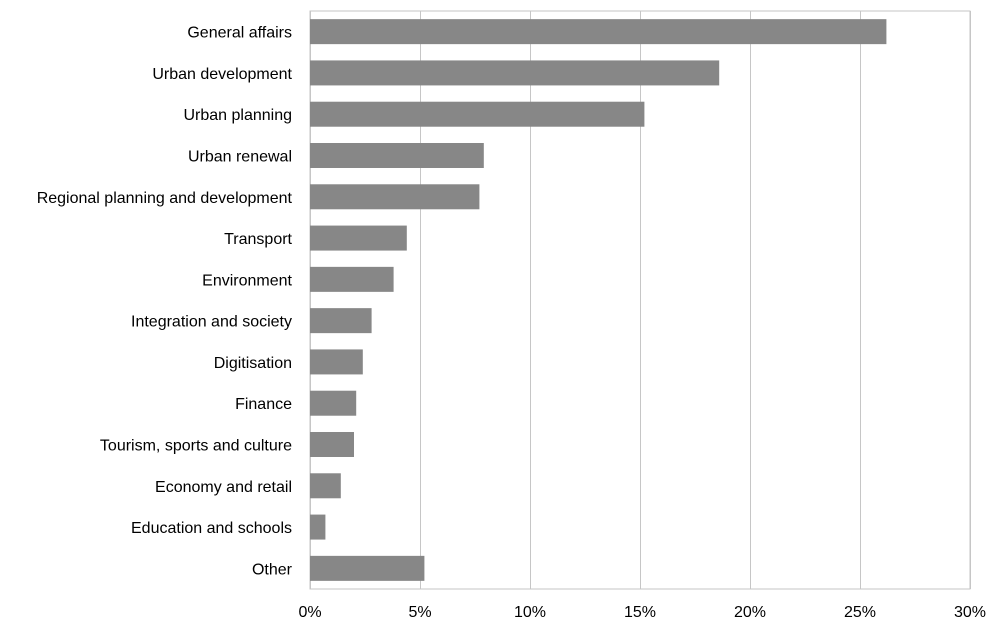 This screenshot has height=624, width=986. What do you see at coordinates (240, 157) in the screenshot?
I see `category-label: Urban renewal` at bounding box center [240, 157].